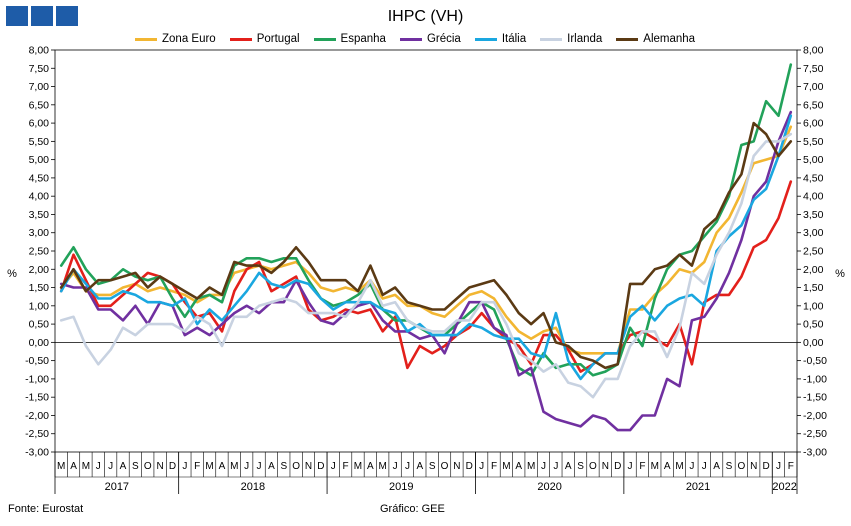 The height and width of the screenshot is (526, 851). Describe the element at coordinates (39, 270) in the screenshot. I see `y-tick-label-left: 2,00` at that location.